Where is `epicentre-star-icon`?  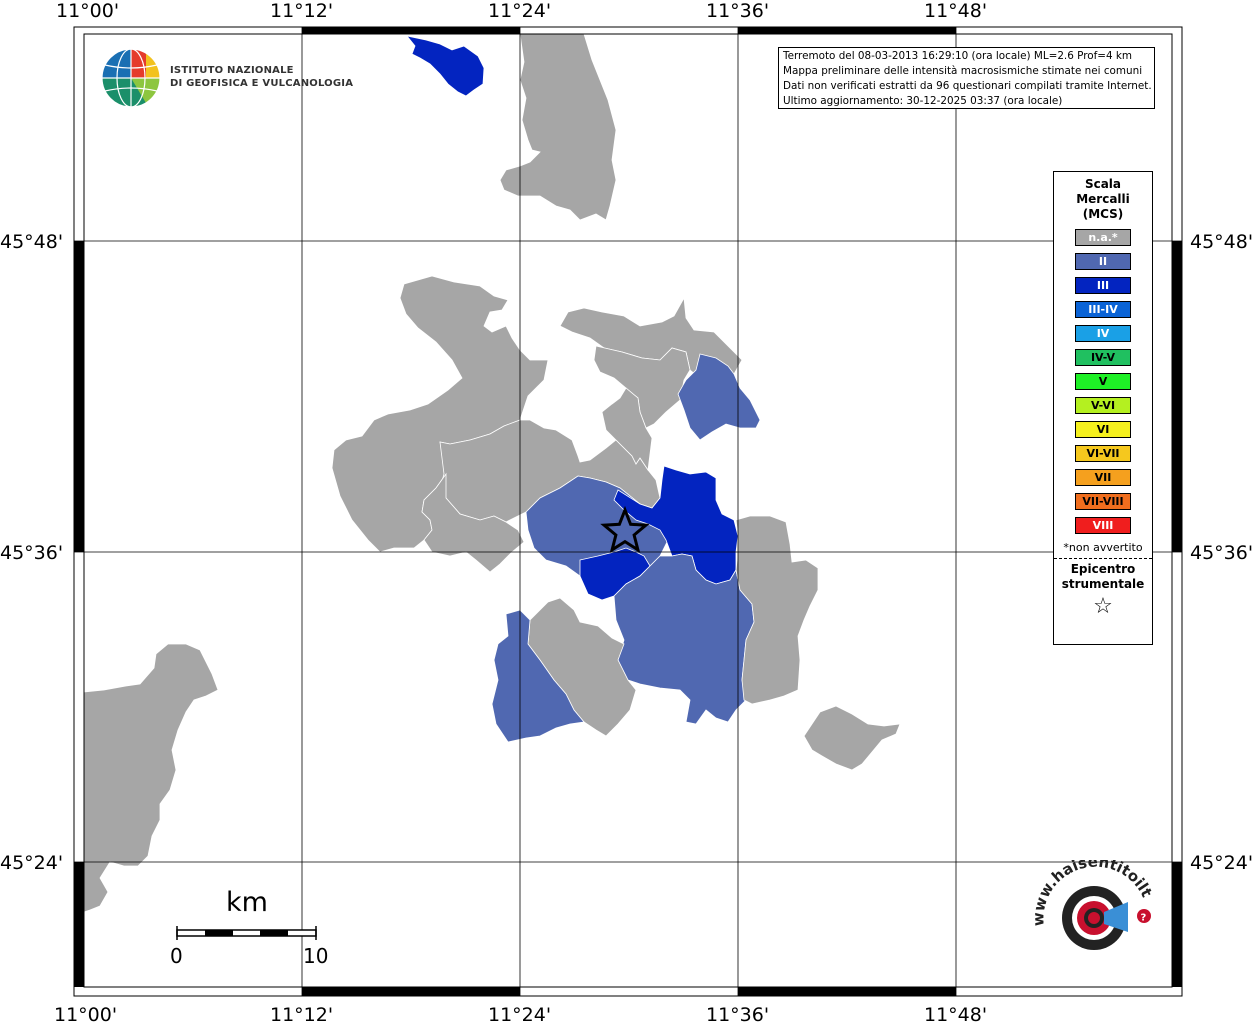
epicentre-star-icon is located at coordinates (625, 529).